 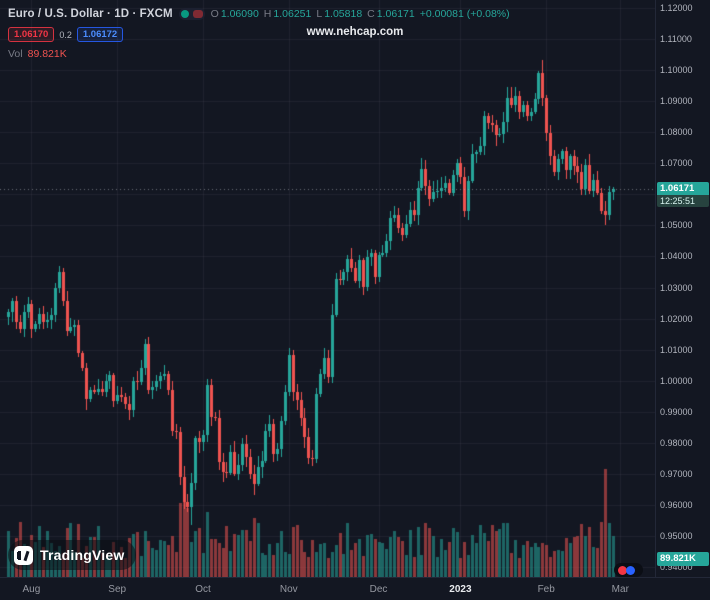 I want to click on volume-axis-badge: 89.821K, so click(x=683, y=559).